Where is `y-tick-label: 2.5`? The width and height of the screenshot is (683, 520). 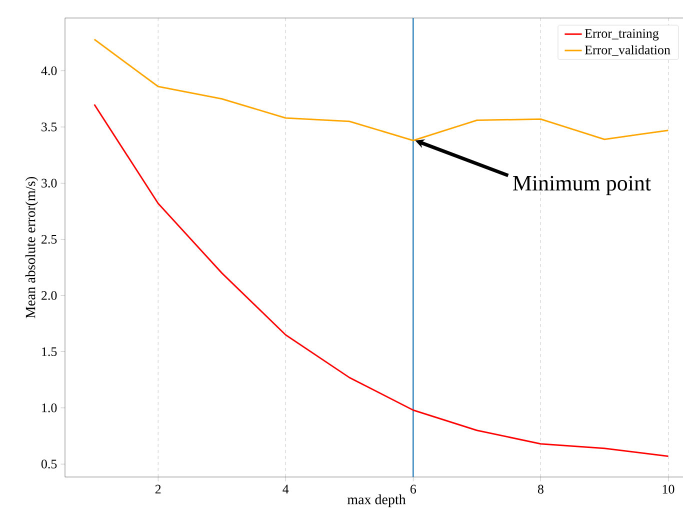
y-tick-label: 2.5 is located at coordinates (49, 239).